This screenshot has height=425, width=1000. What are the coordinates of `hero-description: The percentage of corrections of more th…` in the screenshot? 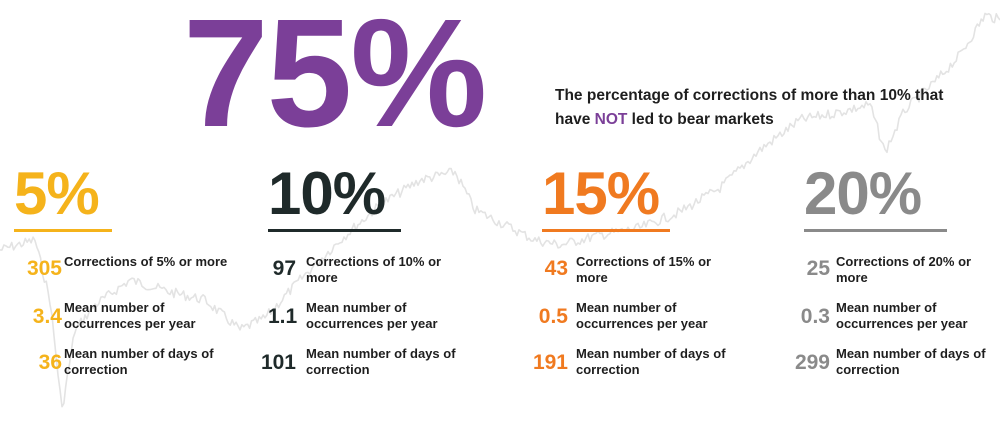 It's located at (765, 108).